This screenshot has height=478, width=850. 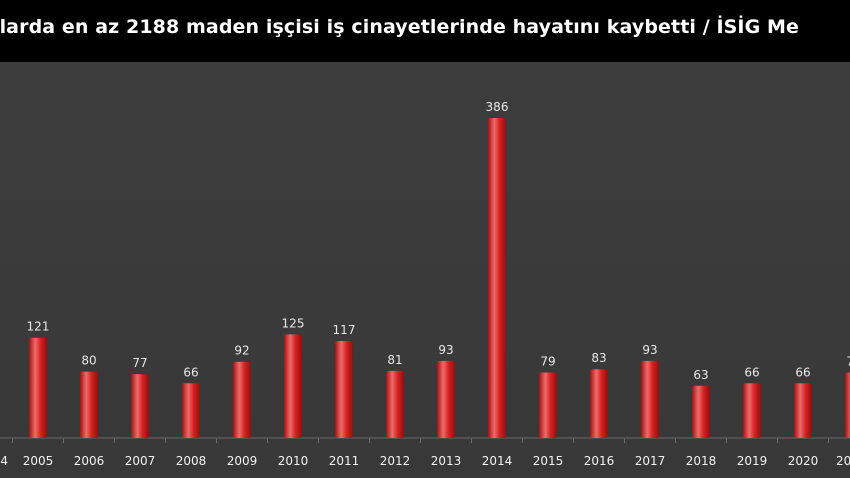 What do you see at coordinates (38, 387) in the screenshot?
I see `bar-2005` at bounding box center [38, 387].